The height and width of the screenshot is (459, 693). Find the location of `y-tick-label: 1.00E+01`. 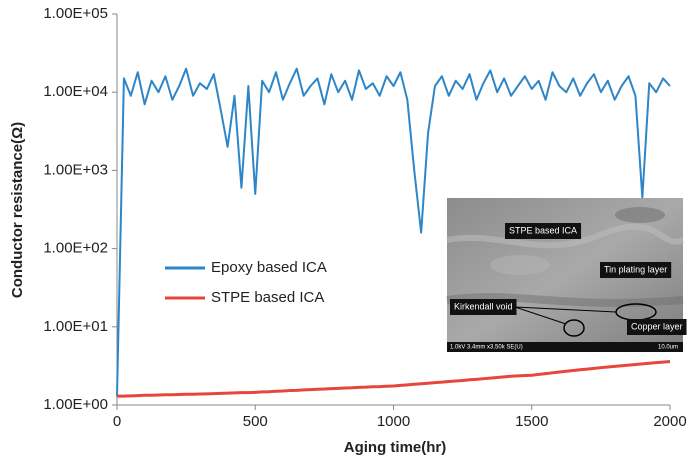

y-tick-label: 1.00E+01 is located at coordinates (75, 326).